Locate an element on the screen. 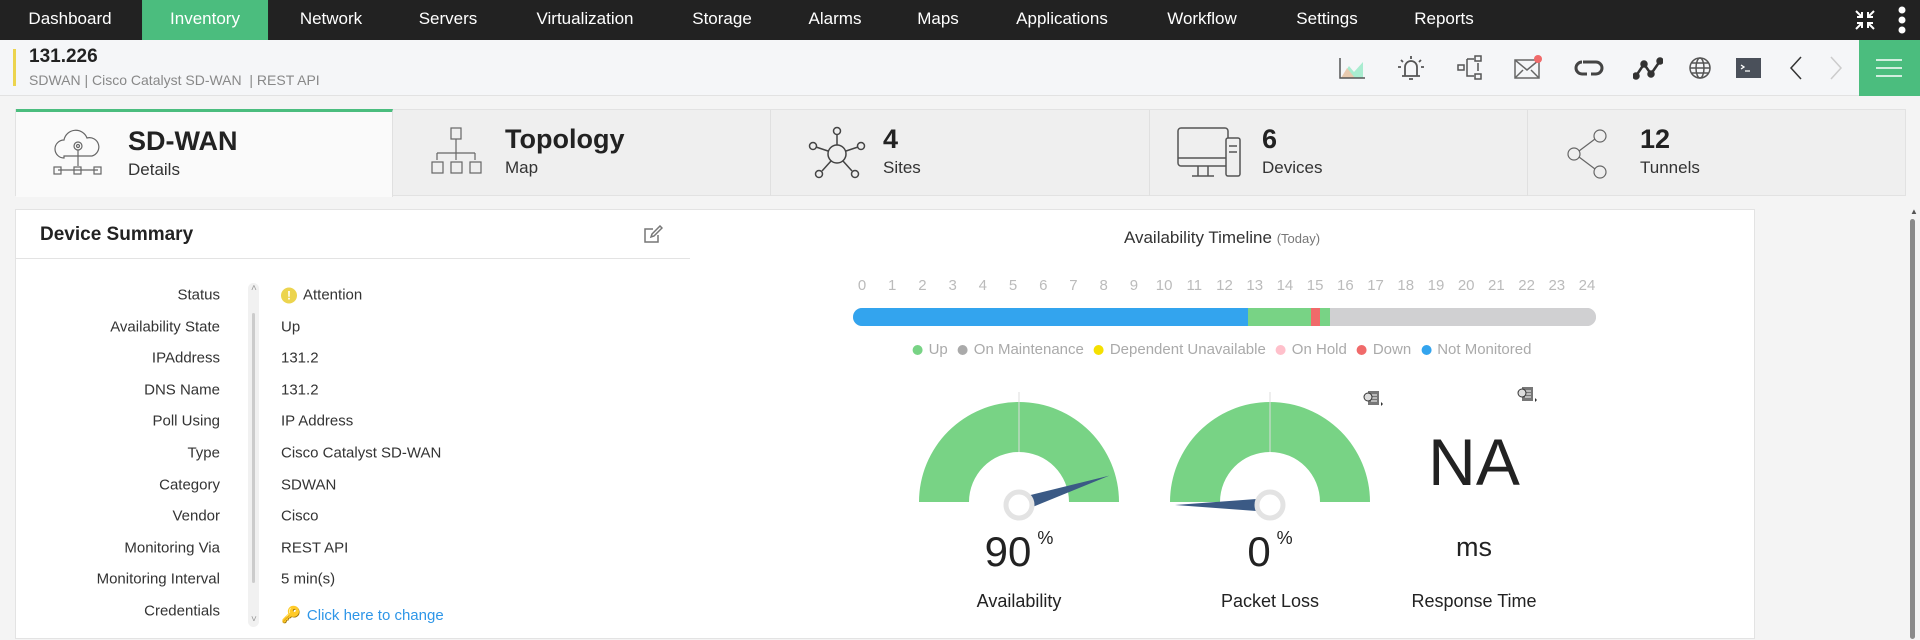 This screenshot has width=1920, height=640. timeline-tick: 22 is located at coordinates (1526, 285).